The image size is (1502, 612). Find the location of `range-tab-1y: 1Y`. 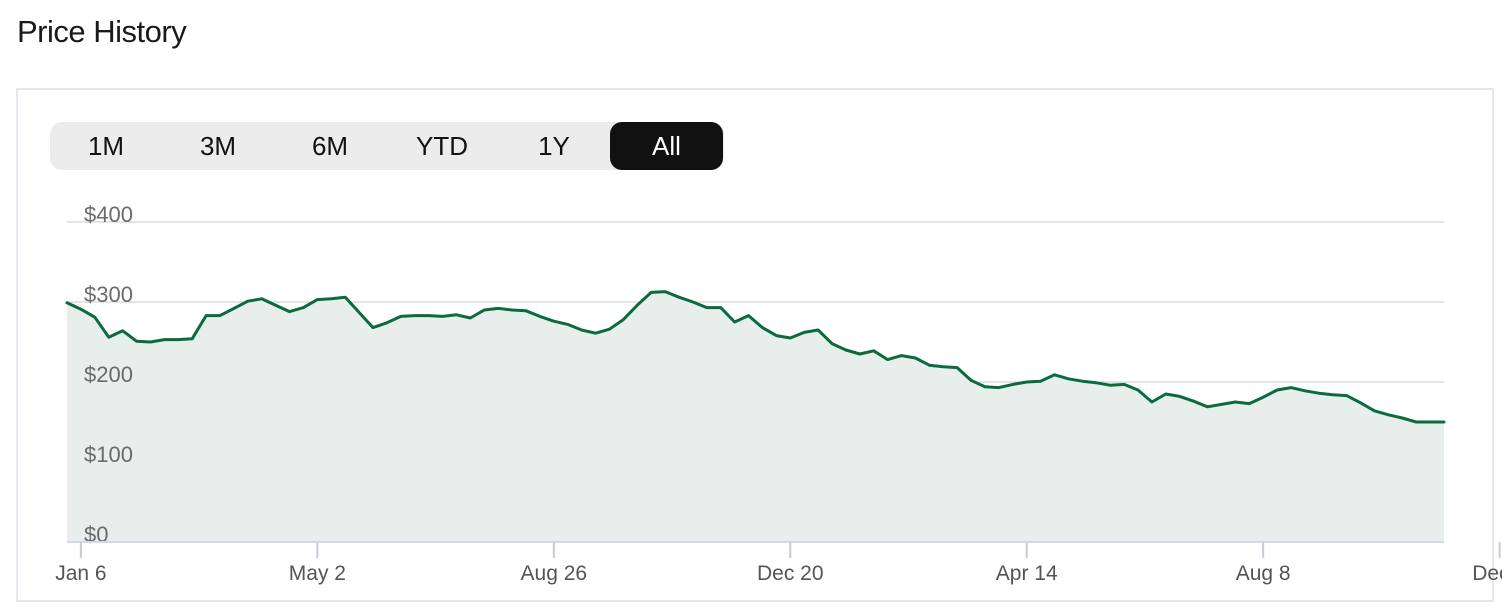

range-tab-1y: 1Y is located at coordinates (554, 146).